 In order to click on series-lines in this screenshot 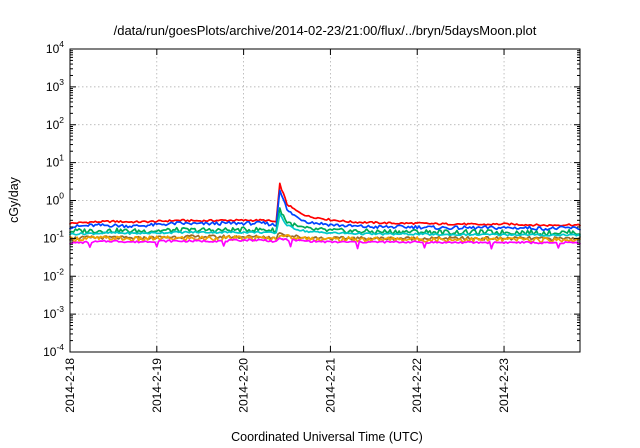, I will do `click(325, 216)`.